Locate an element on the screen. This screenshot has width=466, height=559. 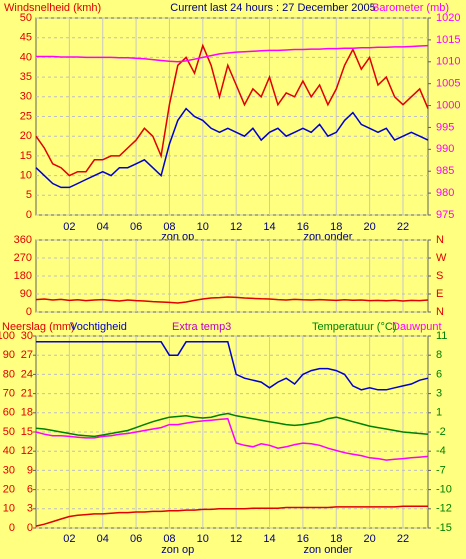
x-tick-label: 22 is located at coordinates (403, 539).